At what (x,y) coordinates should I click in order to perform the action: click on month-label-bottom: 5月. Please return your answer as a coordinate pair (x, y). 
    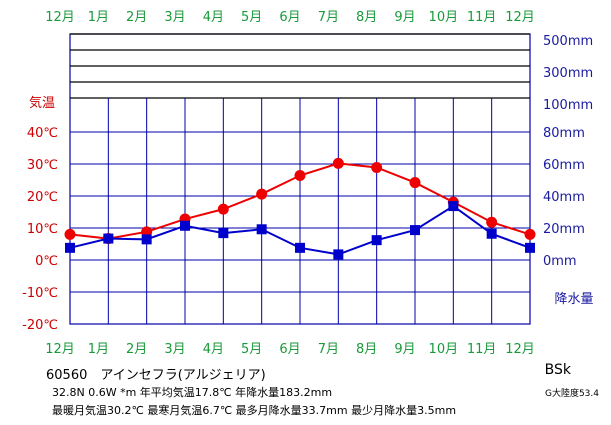
    Looking at the image, I should click on (251, 349).